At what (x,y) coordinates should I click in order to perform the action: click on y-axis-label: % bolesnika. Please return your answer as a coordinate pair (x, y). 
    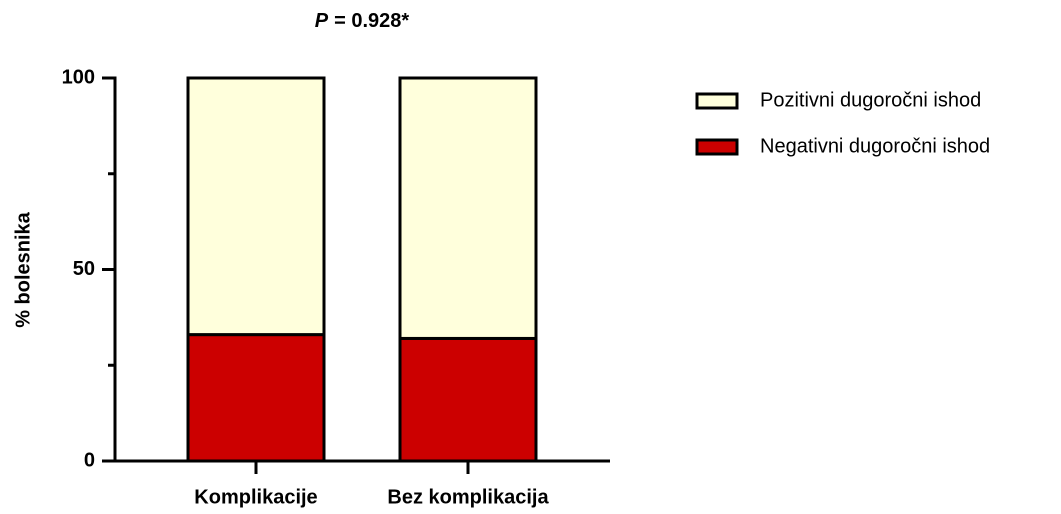
    Looking at the image, I should click on (23, 269).